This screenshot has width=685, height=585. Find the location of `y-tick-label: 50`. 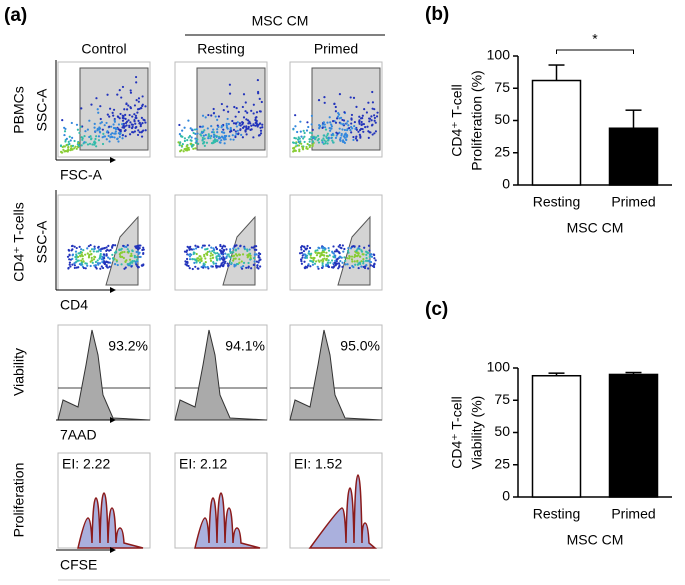

y-tick-label: 50 is located at coordinates (502, 119).